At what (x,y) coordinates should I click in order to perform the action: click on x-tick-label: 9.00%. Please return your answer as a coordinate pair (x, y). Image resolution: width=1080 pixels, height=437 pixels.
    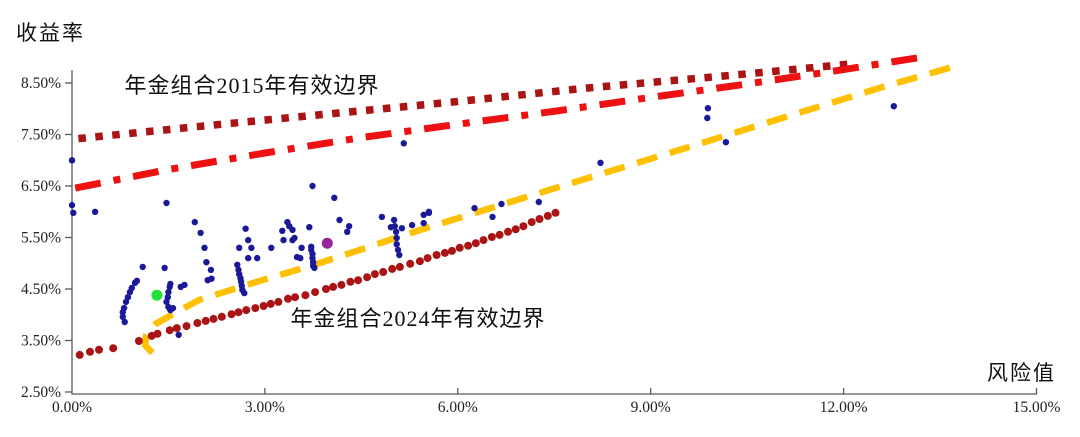
    Looking at the image, I should click on (651, 407).